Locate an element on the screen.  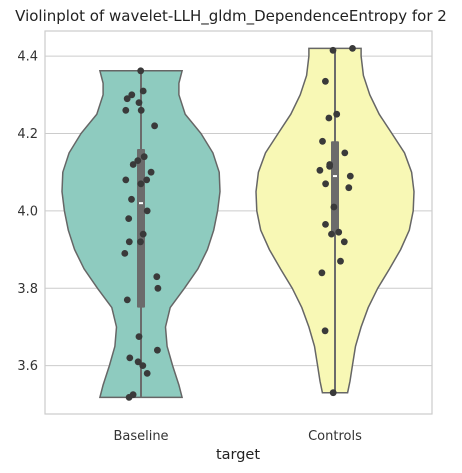
x-axis-label: target is located at coordinates (238, 455).